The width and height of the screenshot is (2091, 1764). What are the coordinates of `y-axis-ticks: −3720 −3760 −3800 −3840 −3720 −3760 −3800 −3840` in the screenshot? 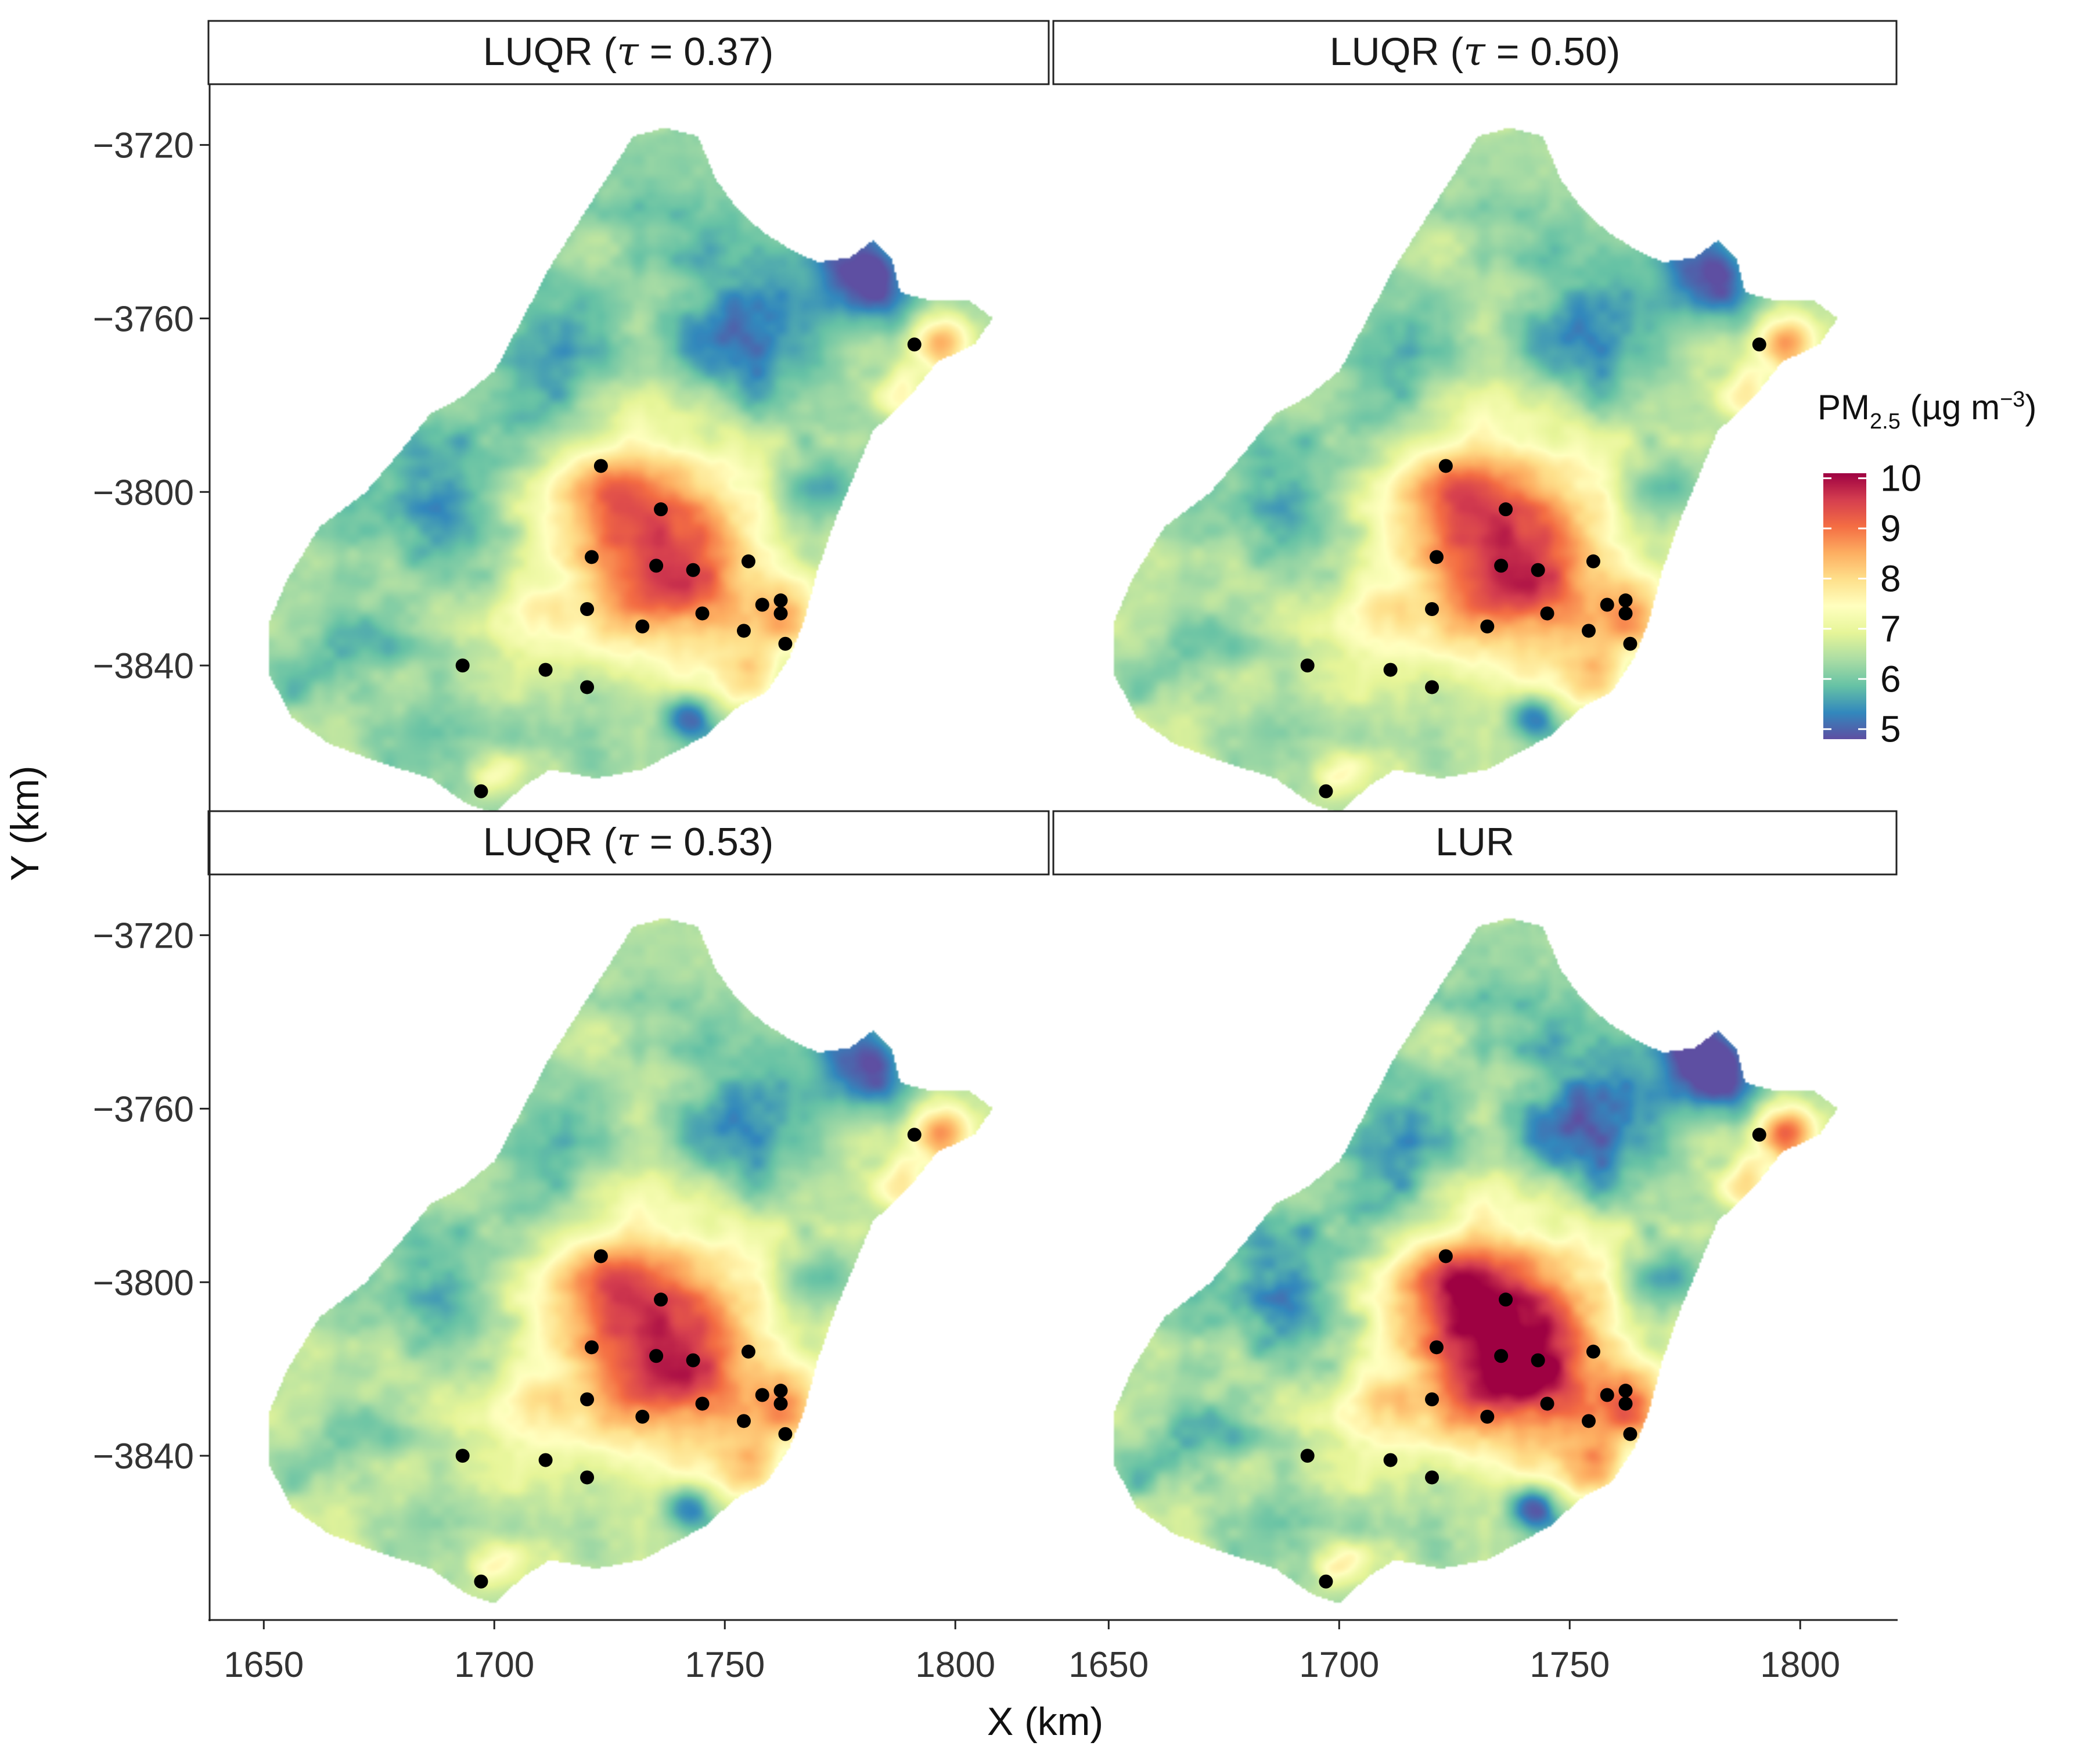 It's located at (152, 801).